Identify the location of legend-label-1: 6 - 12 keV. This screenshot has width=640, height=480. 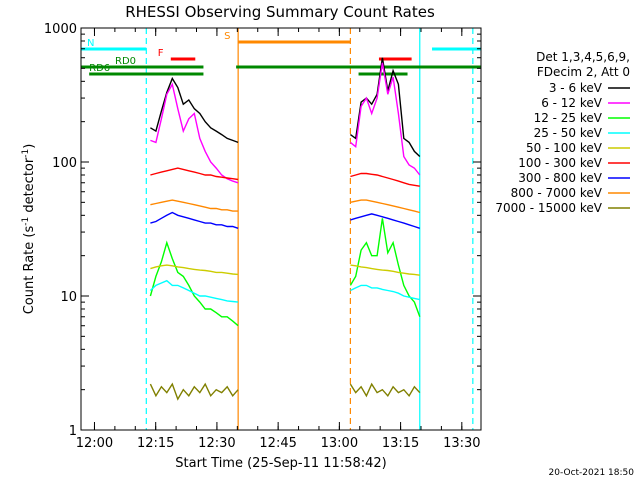
(572, 103).